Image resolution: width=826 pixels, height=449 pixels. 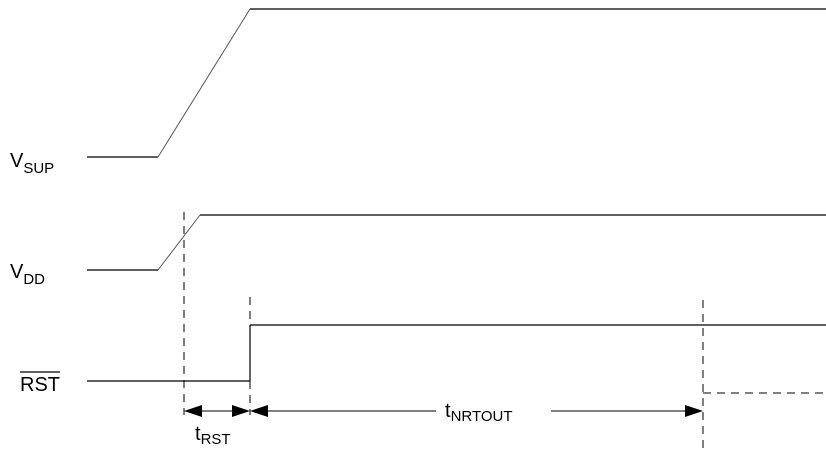 I want to click on tnrtout-dimension, so click(x=476, y=411).